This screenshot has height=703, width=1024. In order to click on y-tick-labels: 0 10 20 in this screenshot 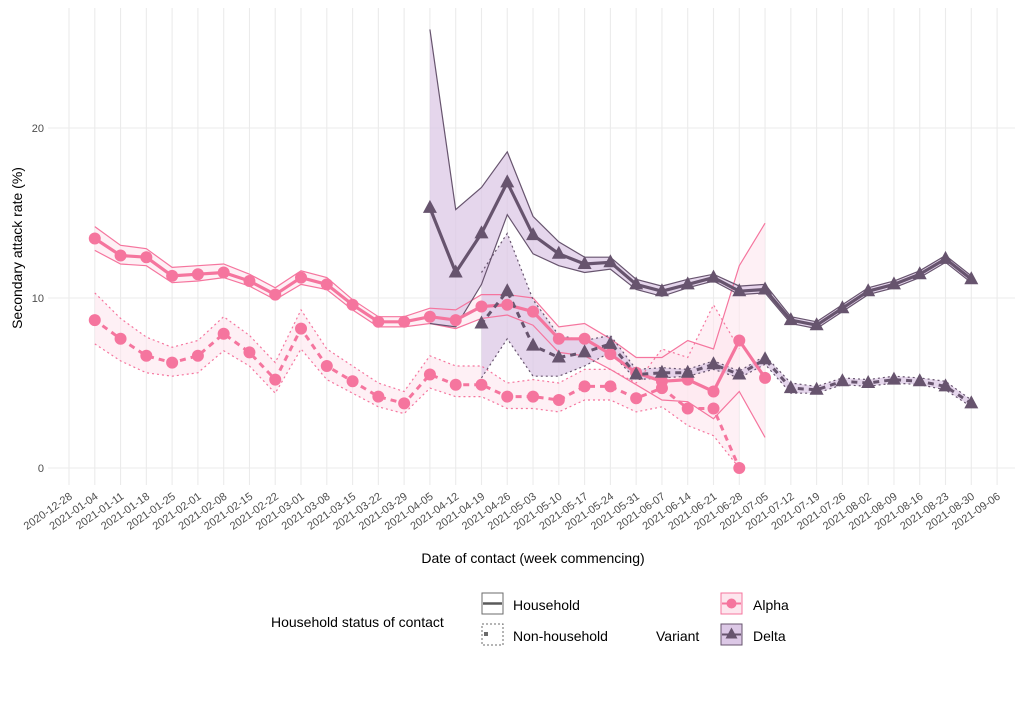, I will do `click(38, 299)`.